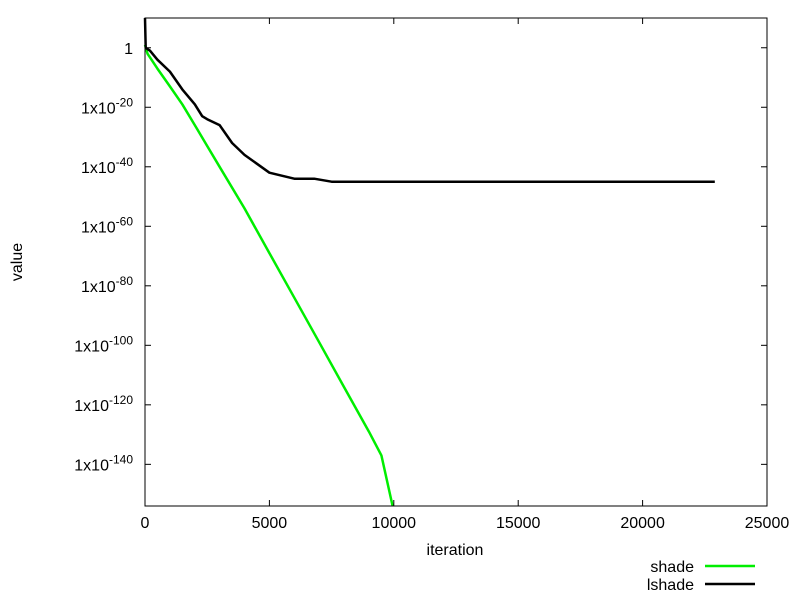 The image size is (800, 600). Describe the element at coordinates (17, 262) in the screenshot. I see `y-axis-title: value` at that location.